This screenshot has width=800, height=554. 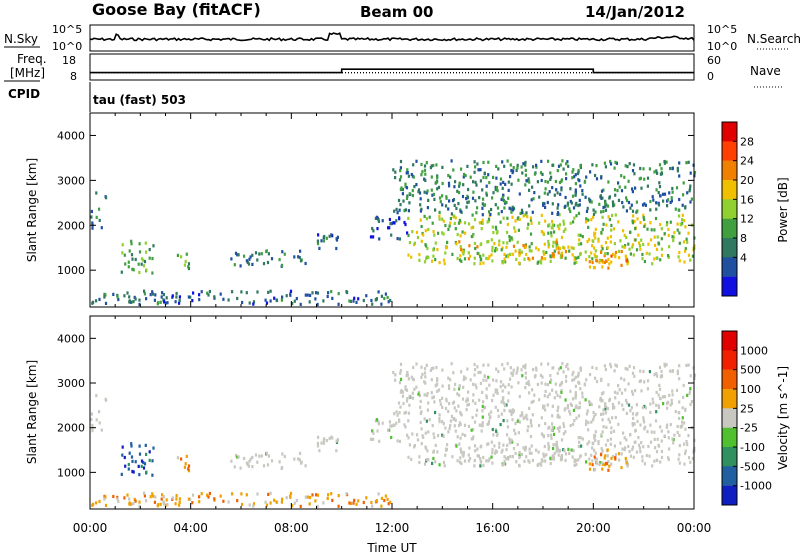 I want to click on cpid-label: CPID, so click(x=24, y=94).